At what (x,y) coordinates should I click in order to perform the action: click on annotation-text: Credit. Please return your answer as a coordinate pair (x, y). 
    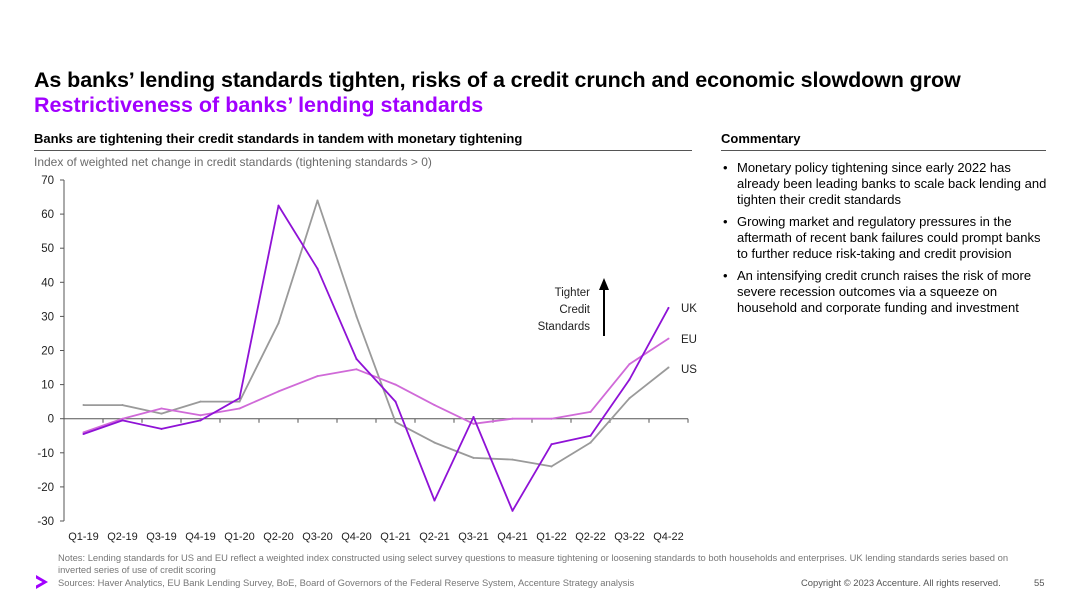
    Looking at the image, I should click on (574, 310).